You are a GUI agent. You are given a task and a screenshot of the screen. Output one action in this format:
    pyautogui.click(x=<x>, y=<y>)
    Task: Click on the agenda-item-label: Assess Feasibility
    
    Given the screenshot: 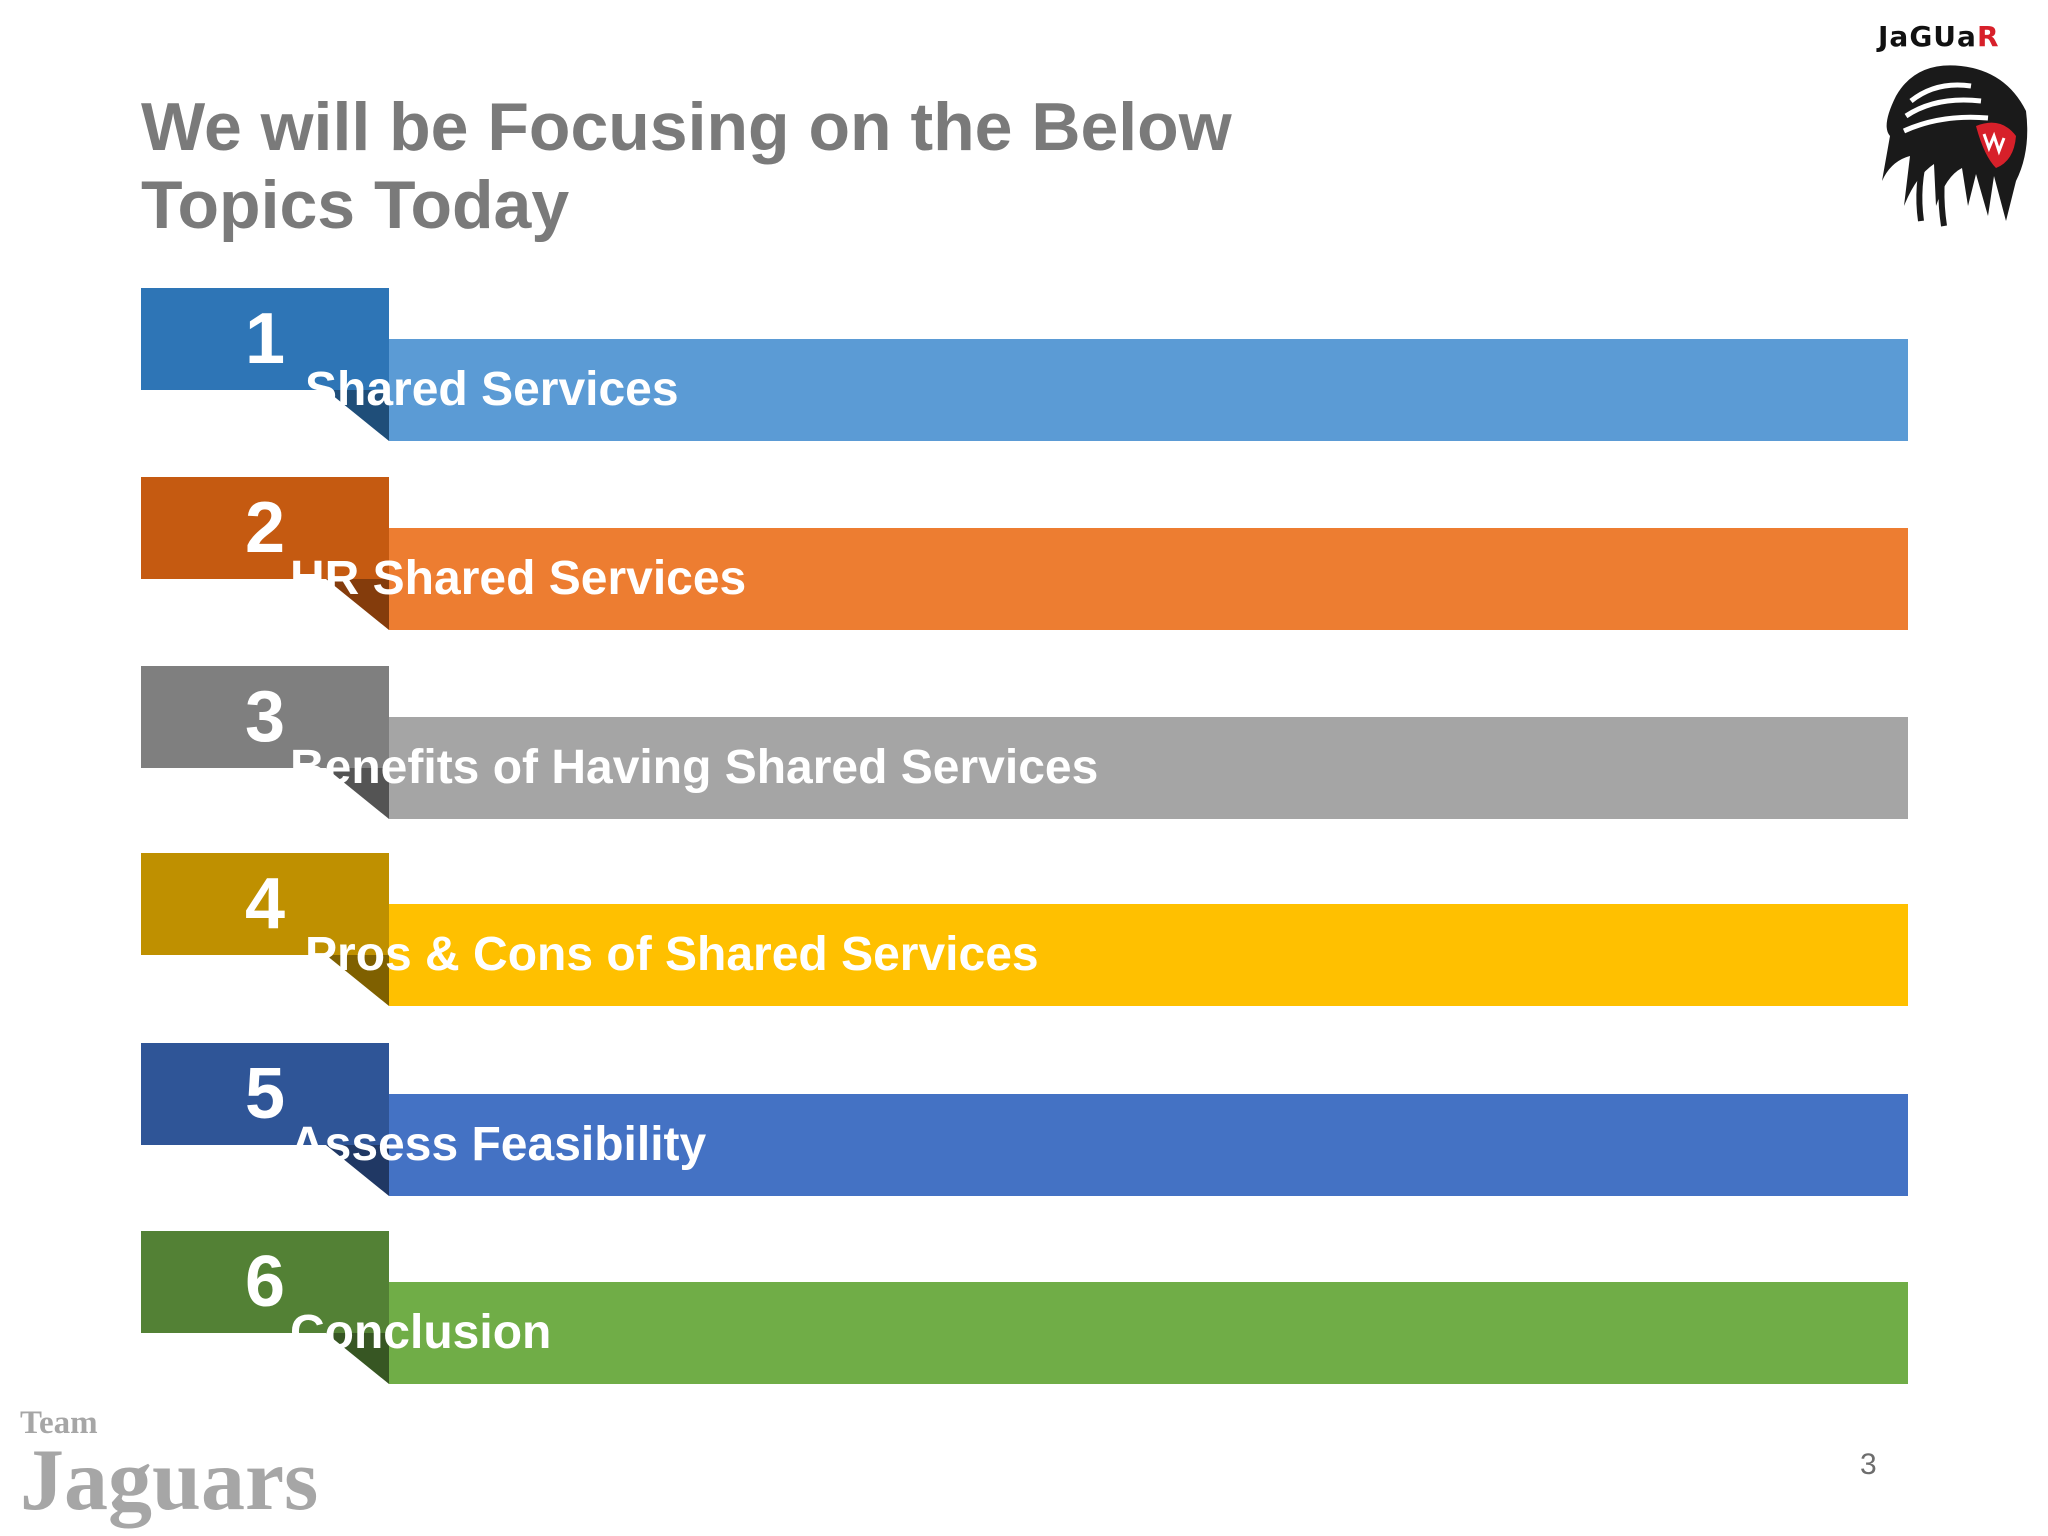 What is the action you would take?
    pyautogui.click(x=498, y=1144)
    